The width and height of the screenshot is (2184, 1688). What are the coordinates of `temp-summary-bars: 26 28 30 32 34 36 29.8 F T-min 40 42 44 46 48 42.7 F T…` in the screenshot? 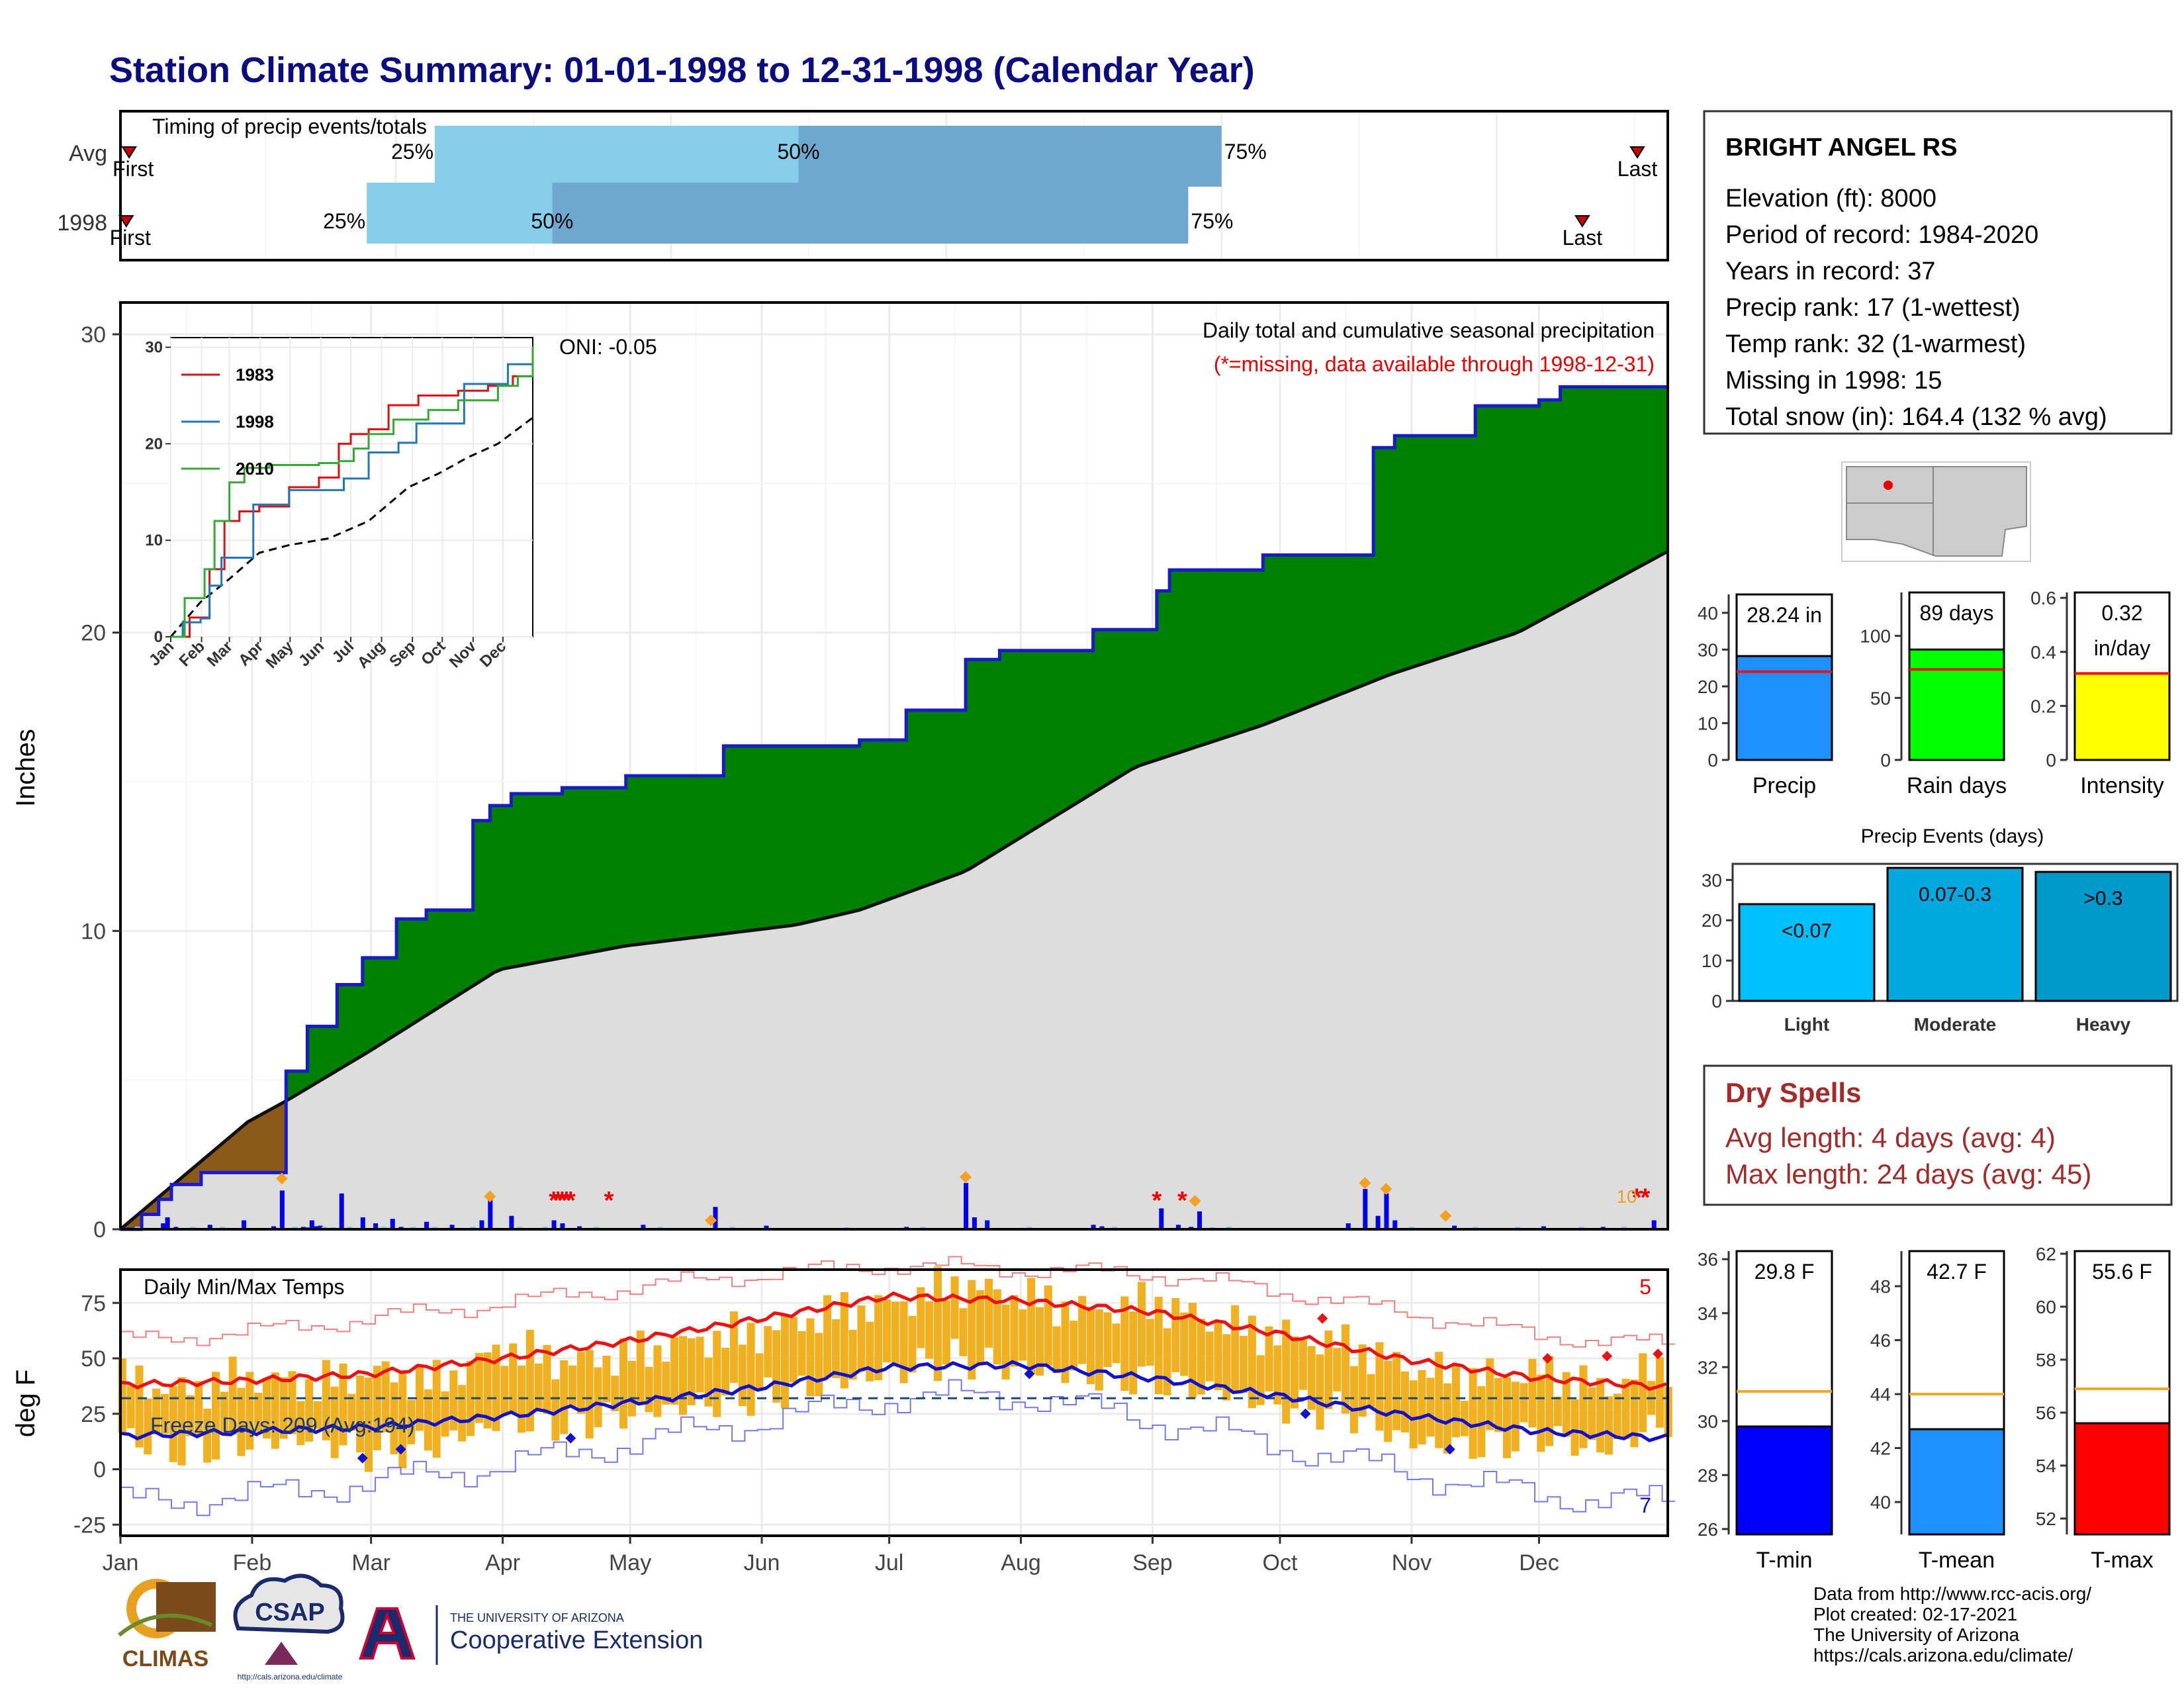 It's located at (1934, 1408).